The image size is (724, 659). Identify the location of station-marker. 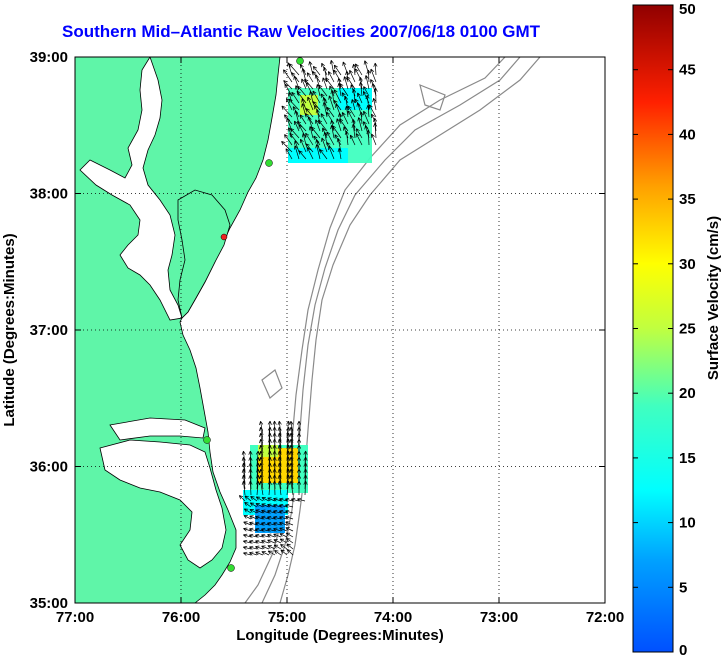
(269, 163).